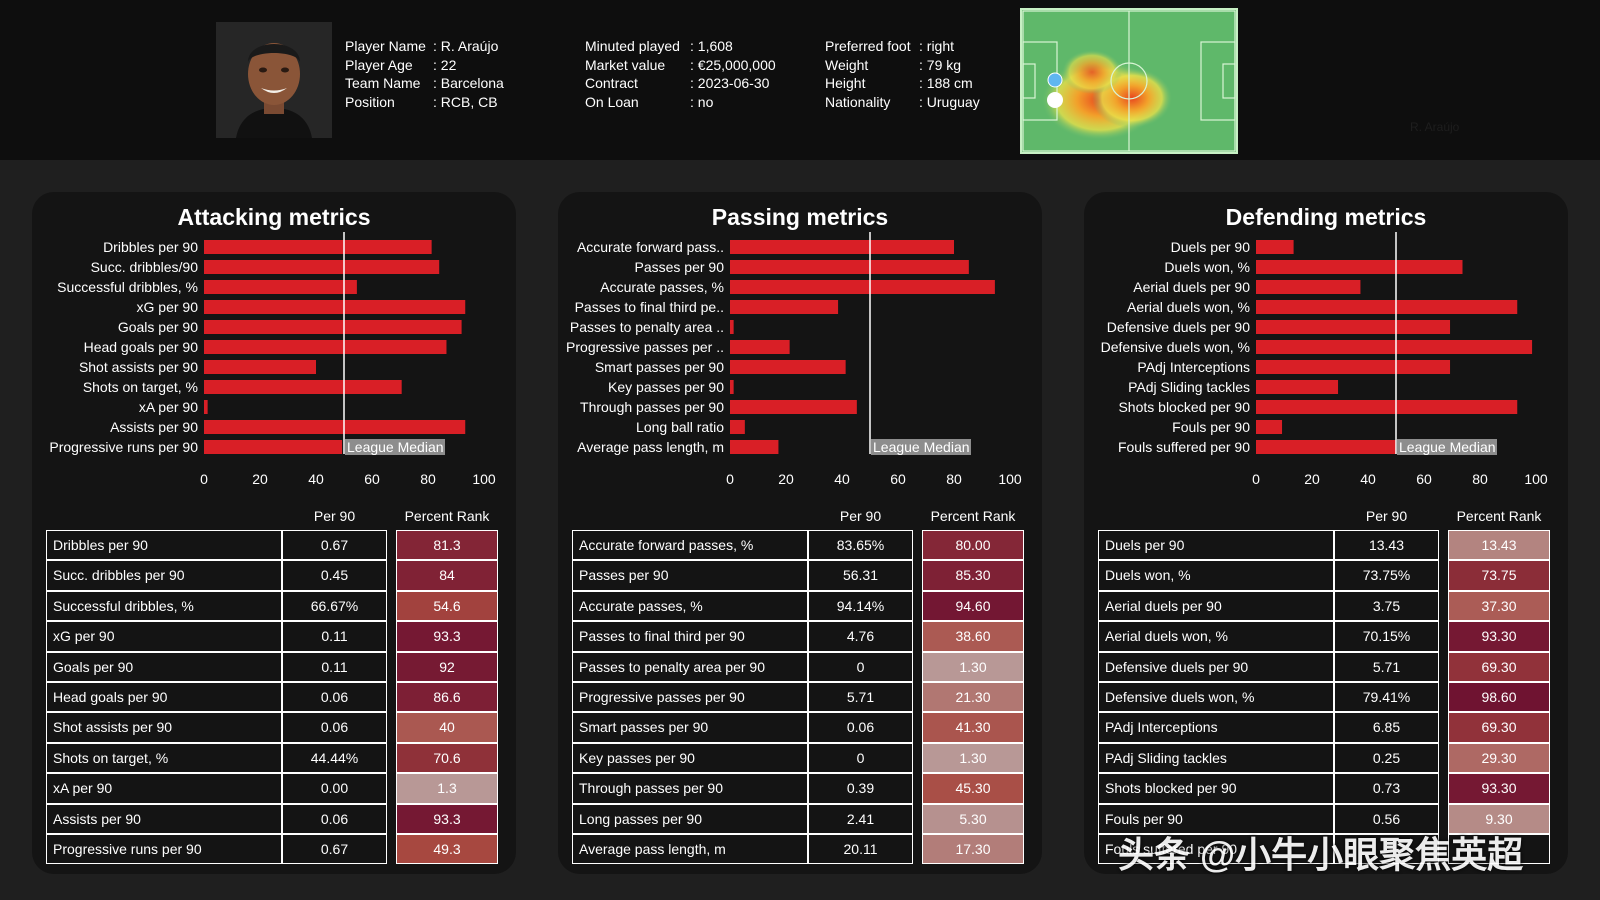 Image resolution: width=1600 pixels, height=900 pixels. What do you see at coordinates (949, 83) in the screenshot?
I see `player-height: 188 cm` at bounding box center [949, 83].